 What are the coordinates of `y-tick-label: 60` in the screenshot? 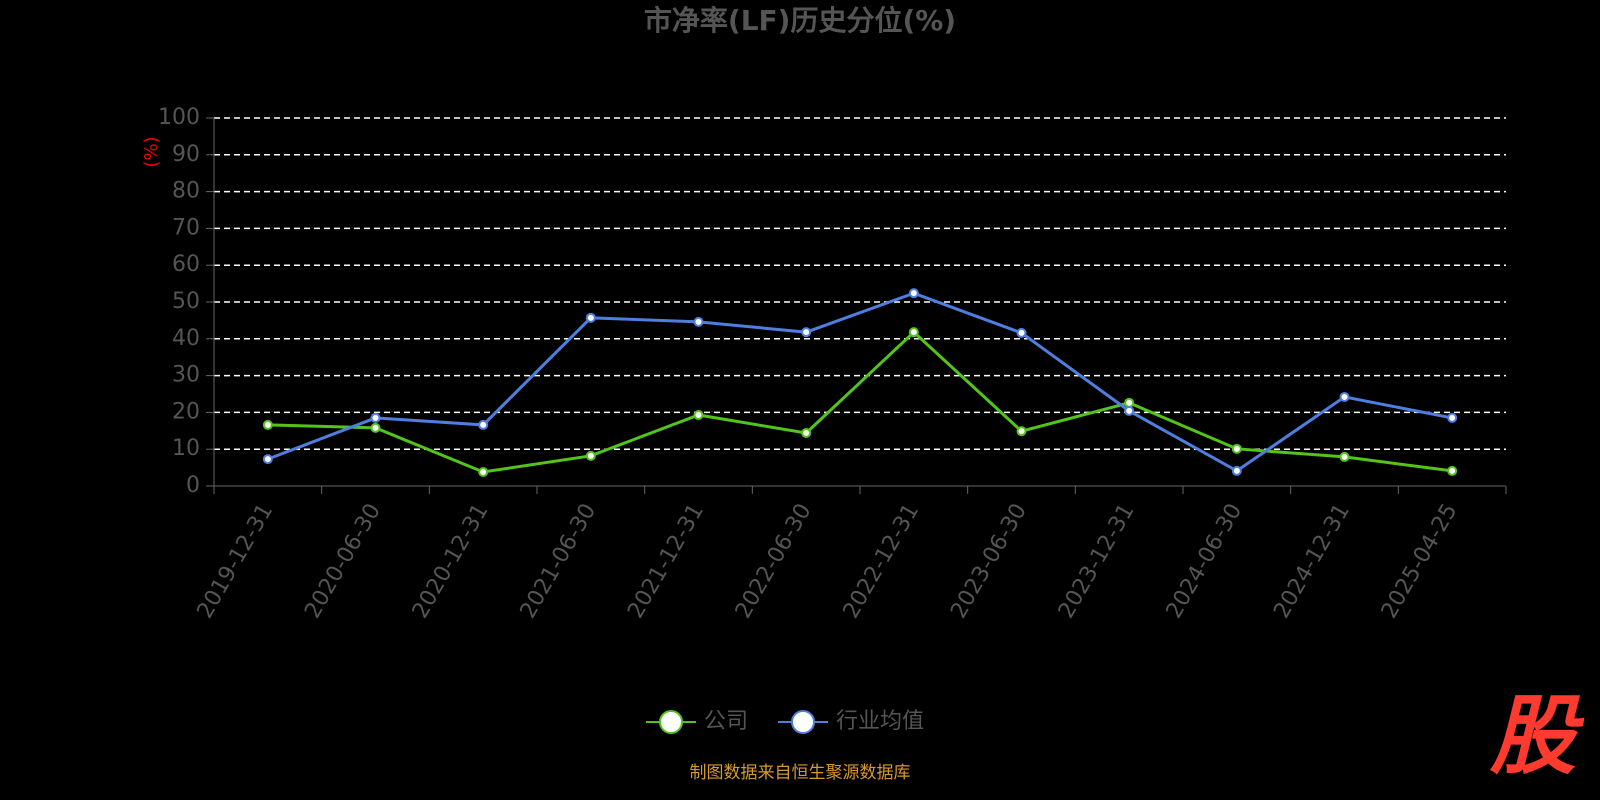 It's located at (186, 264).